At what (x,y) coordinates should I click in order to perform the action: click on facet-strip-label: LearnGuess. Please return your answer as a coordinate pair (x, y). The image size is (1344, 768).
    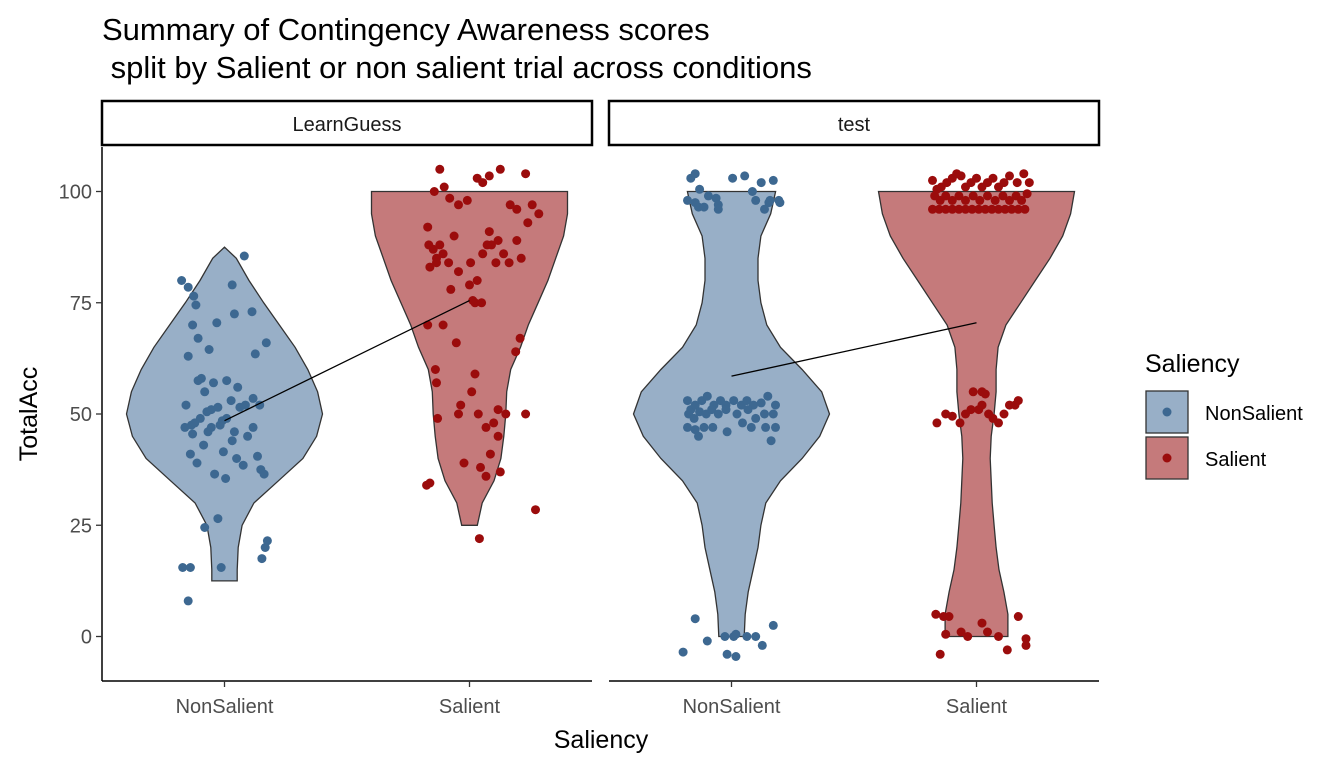
    Looking at the image, I should click on (347, 125).